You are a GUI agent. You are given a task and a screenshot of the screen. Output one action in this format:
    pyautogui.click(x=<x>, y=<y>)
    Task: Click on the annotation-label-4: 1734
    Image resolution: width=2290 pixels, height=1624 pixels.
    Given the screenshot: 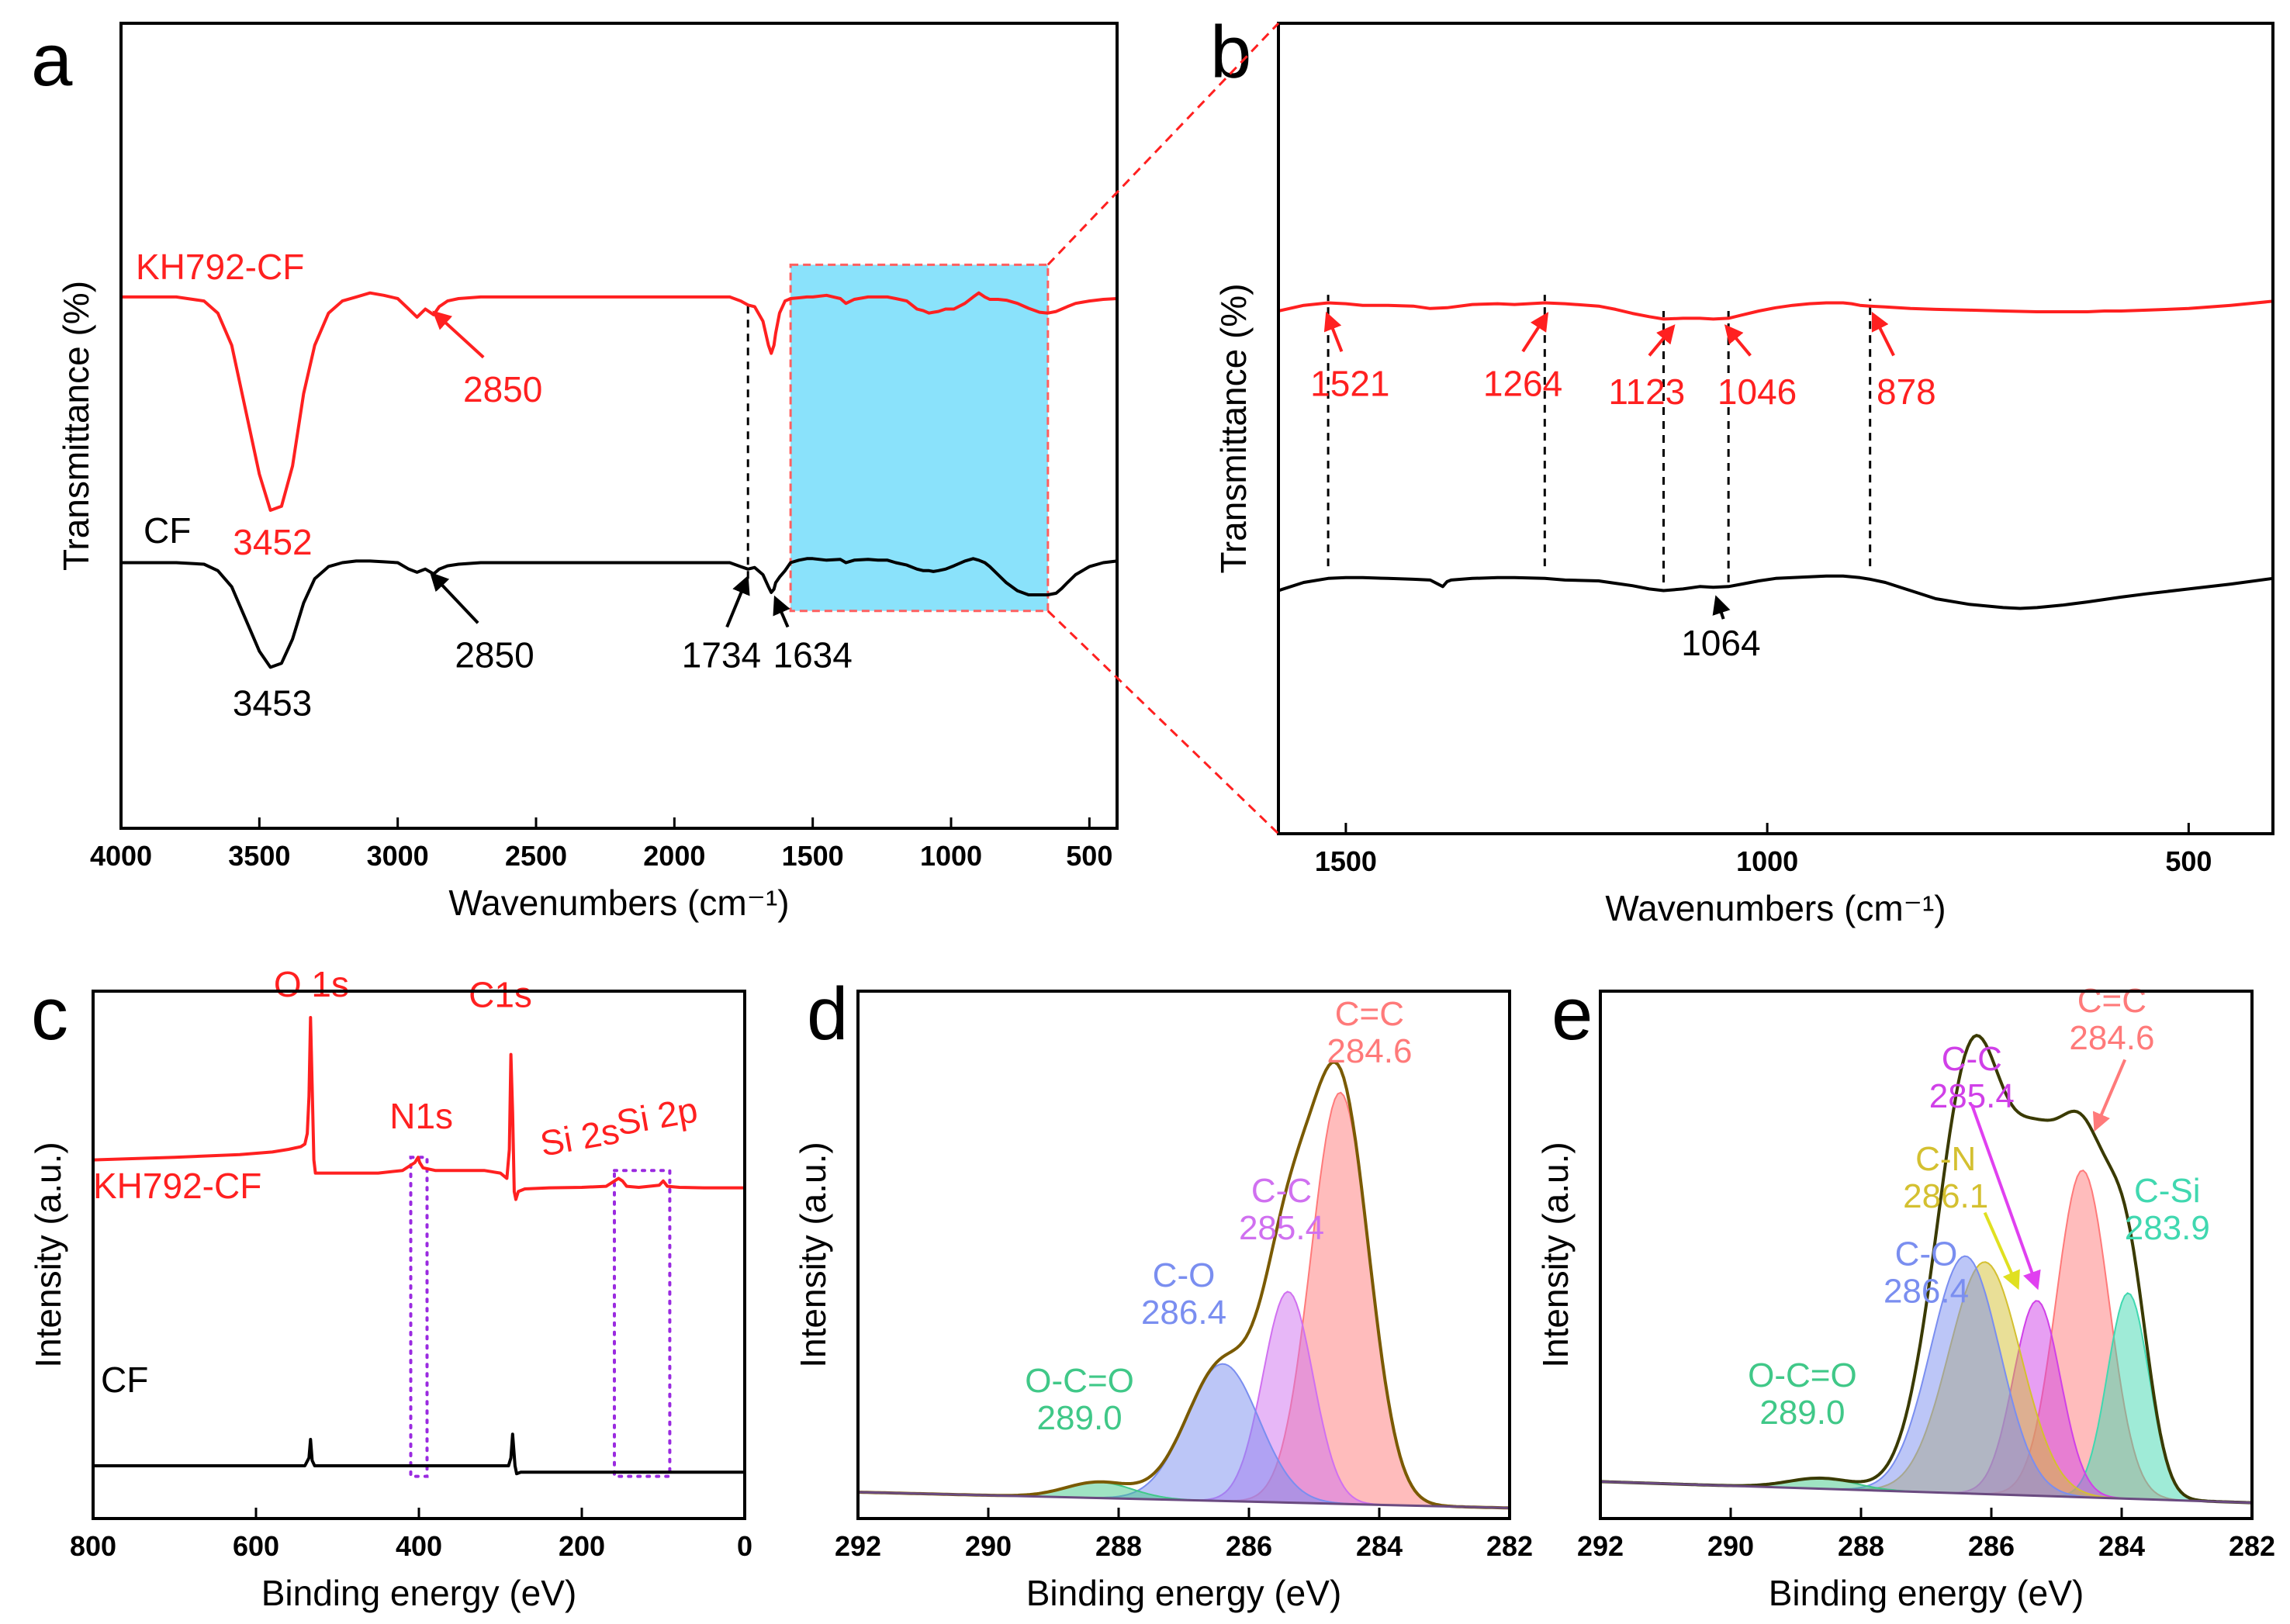 What is the action you would take?
    pyautogui.click(x=721, y=654)
    